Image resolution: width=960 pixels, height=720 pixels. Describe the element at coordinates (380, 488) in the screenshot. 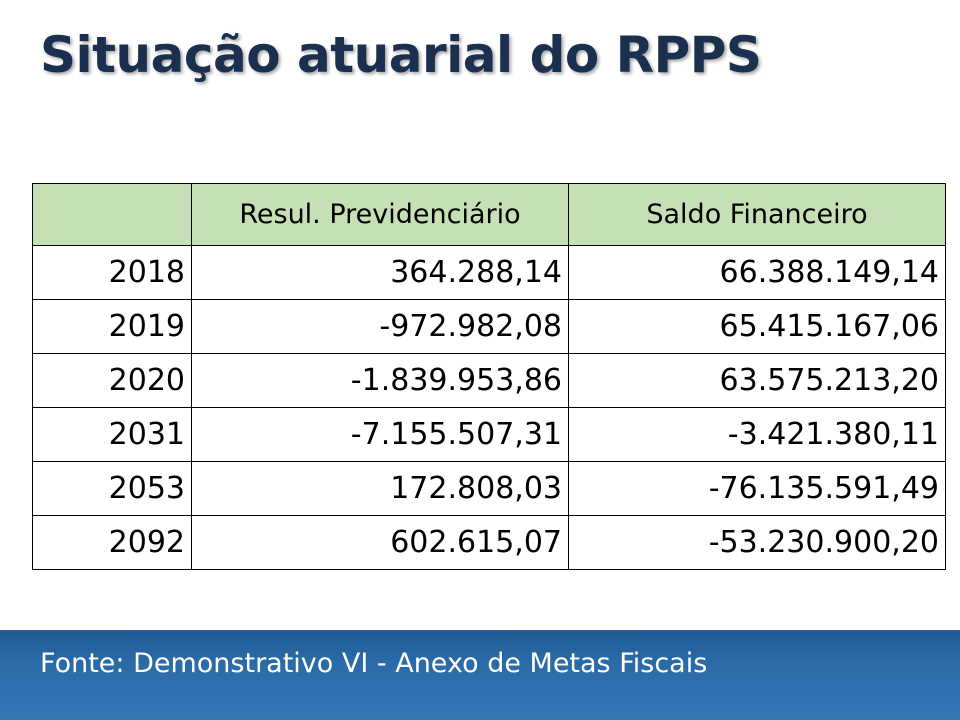

I see `resultado-cell: 172.808,03` at that location.